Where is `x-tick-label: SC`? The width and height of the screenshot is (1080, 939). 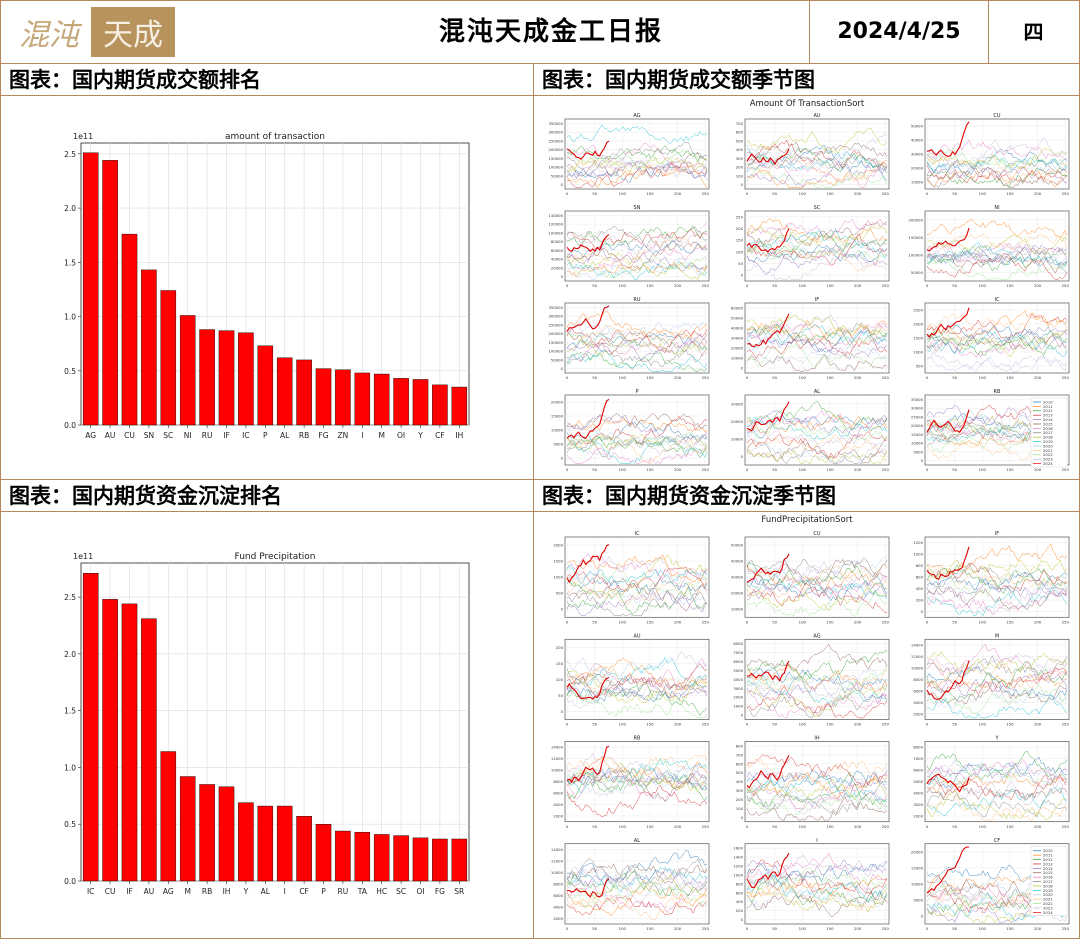 x-tick-label: SC is located at coordinates (401, 891).